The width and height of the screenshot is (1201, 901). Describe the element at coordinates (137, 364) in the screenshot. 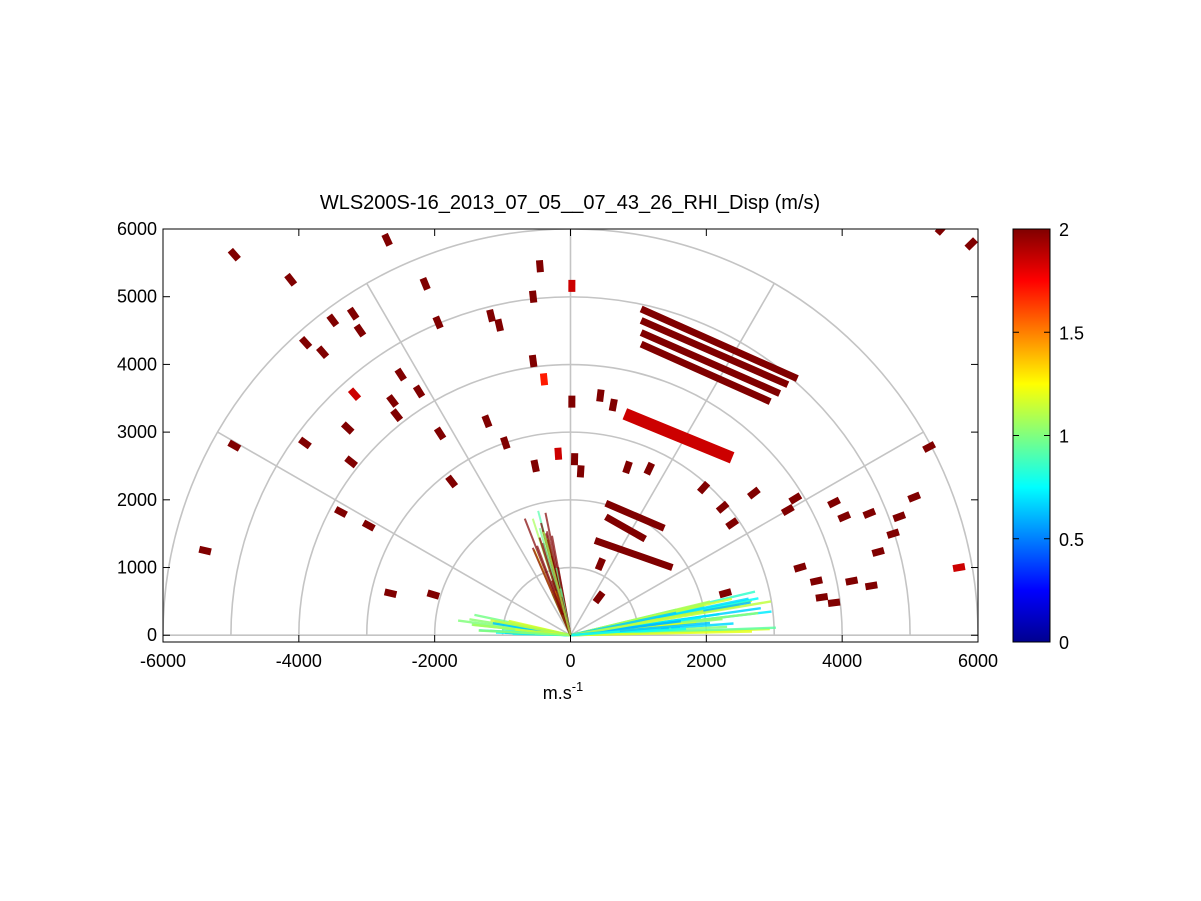

I see `y-tick-label: 4000` at that location.